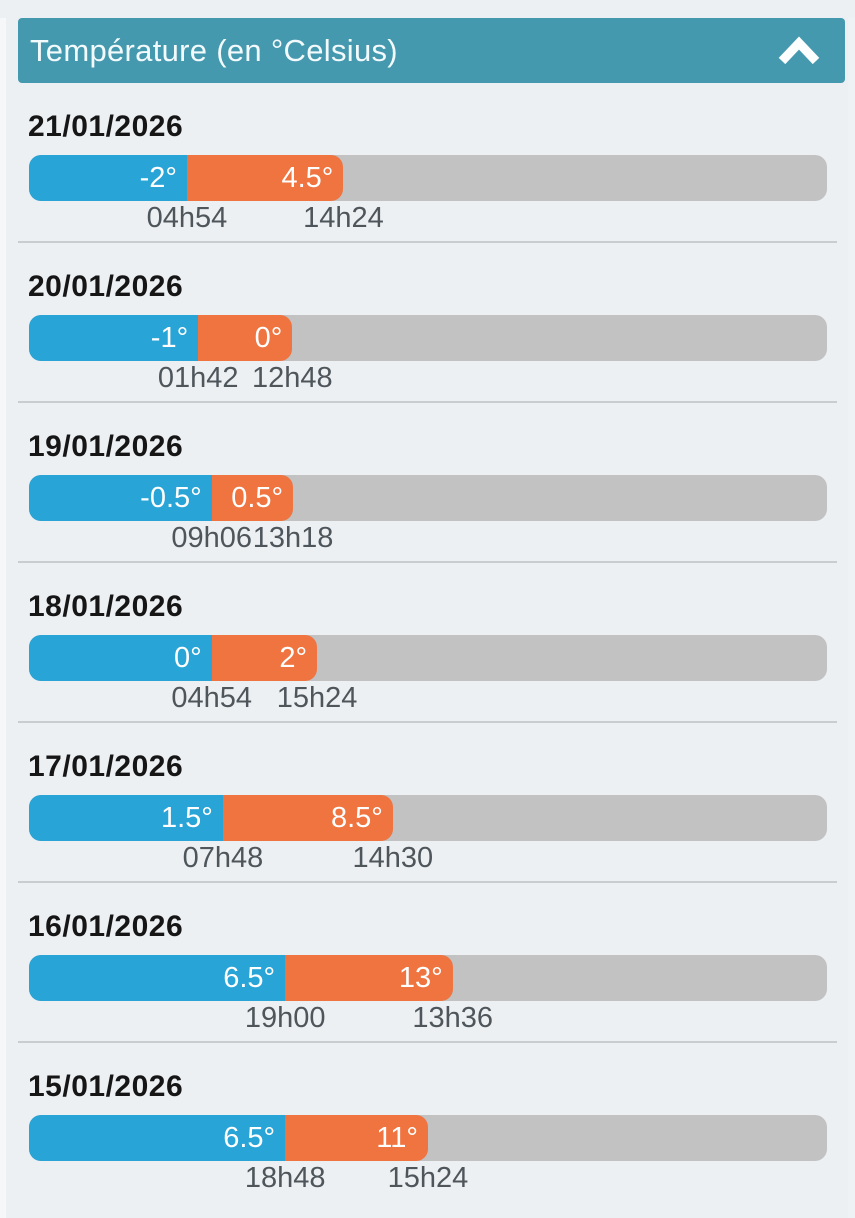 This screenshot has width=855, height=1218. What do you see at coordinates (120, 658) in the screenshot?
I see `min-temp-segment: 0°` at bounding box center [120, 658].